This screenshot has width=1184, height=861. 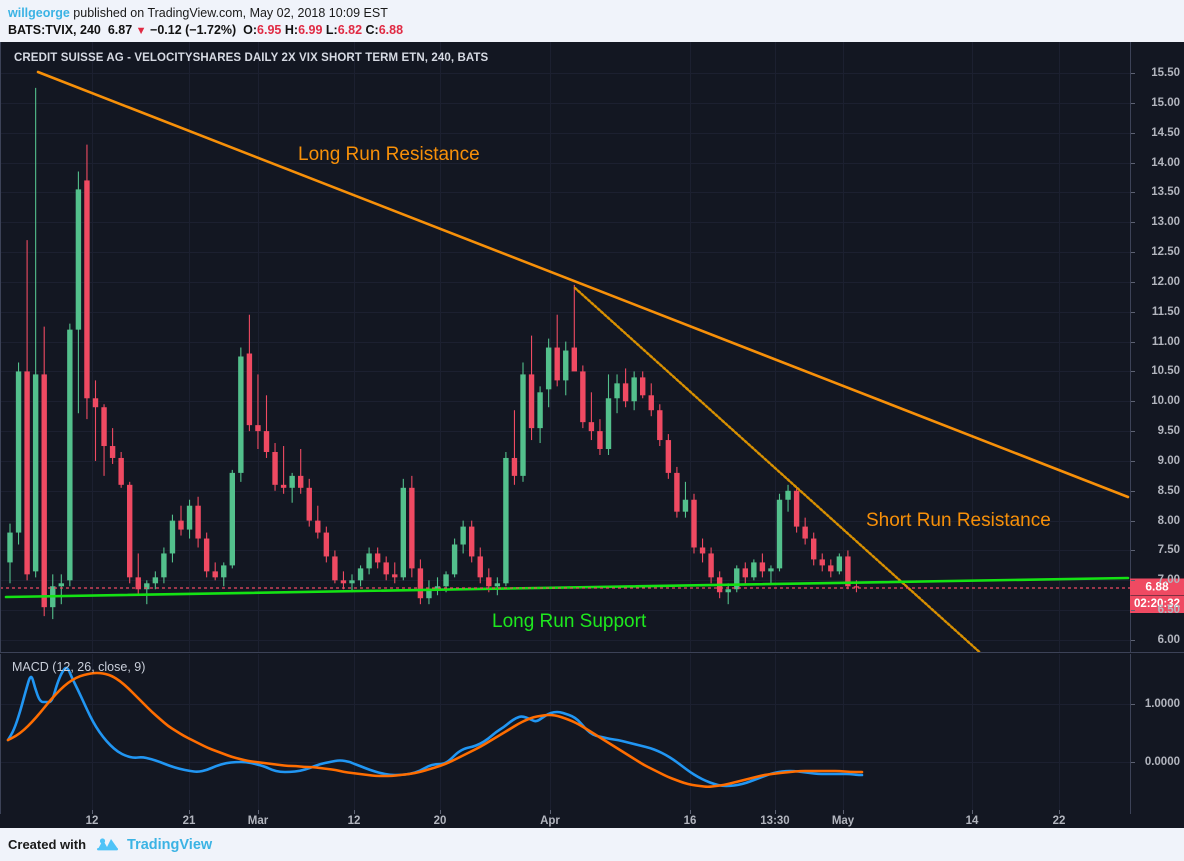 I want to click on price-axis-tick-label: 10.50, so click(x=1165, y=371).